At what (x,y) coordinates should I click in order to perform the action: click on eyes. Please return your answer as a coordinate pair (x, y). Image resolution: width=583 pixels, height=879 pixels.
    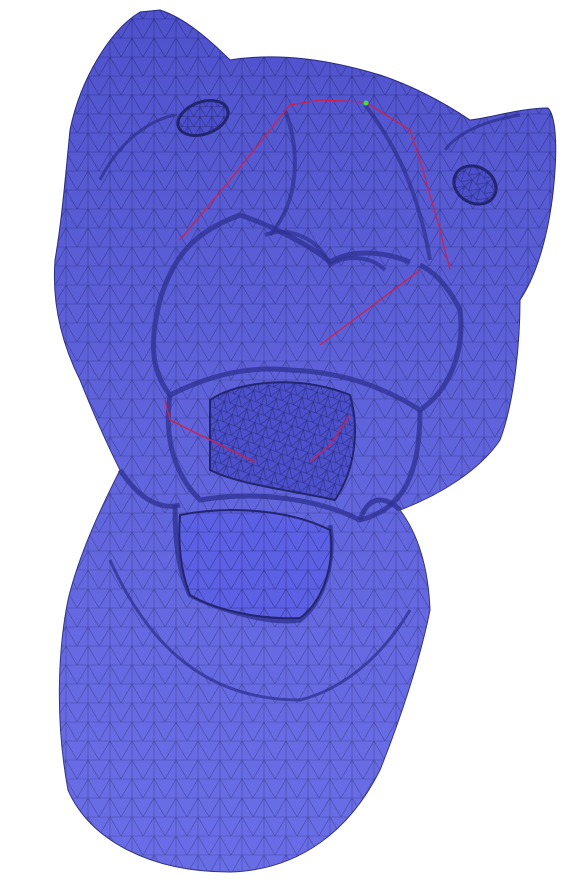
    Looking at the image, I should click on (337, 152).